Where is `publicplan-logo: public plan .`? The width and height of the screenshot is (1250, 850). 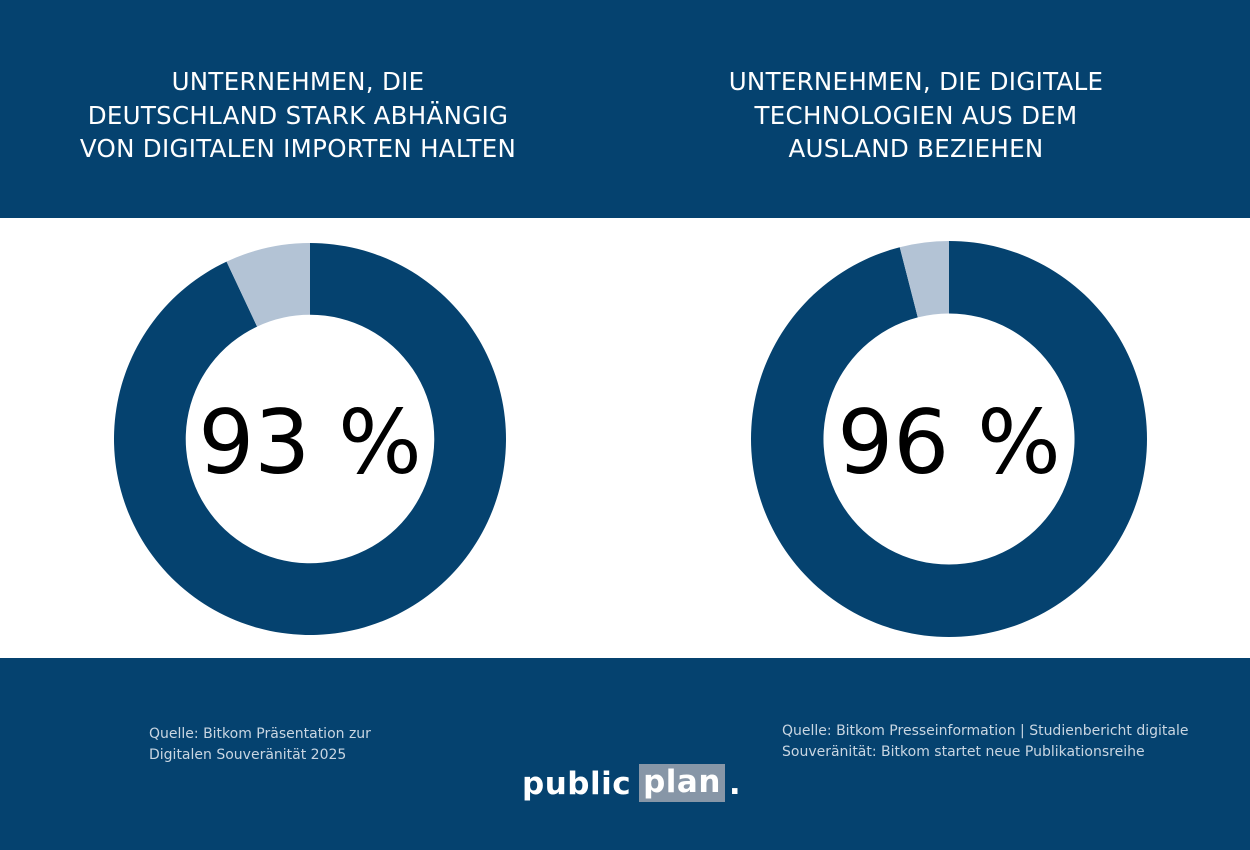
publicplan-logo: public plan . is located at coordinates (631, 782).